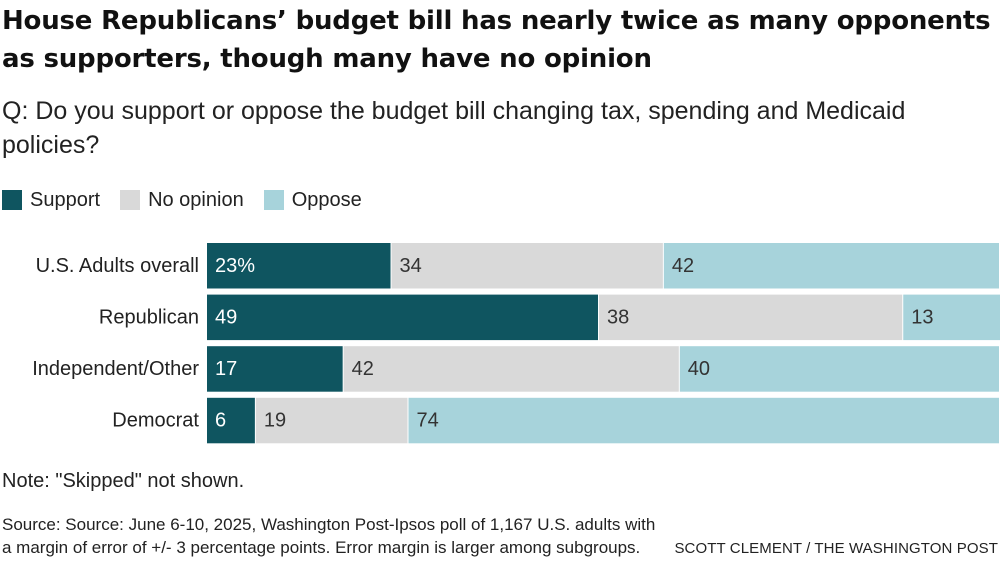 Image resolution: width=1000 pixels, height=587 pixels. I want to click on legend-label-no-opinion: No opinion, so click(196, 199).